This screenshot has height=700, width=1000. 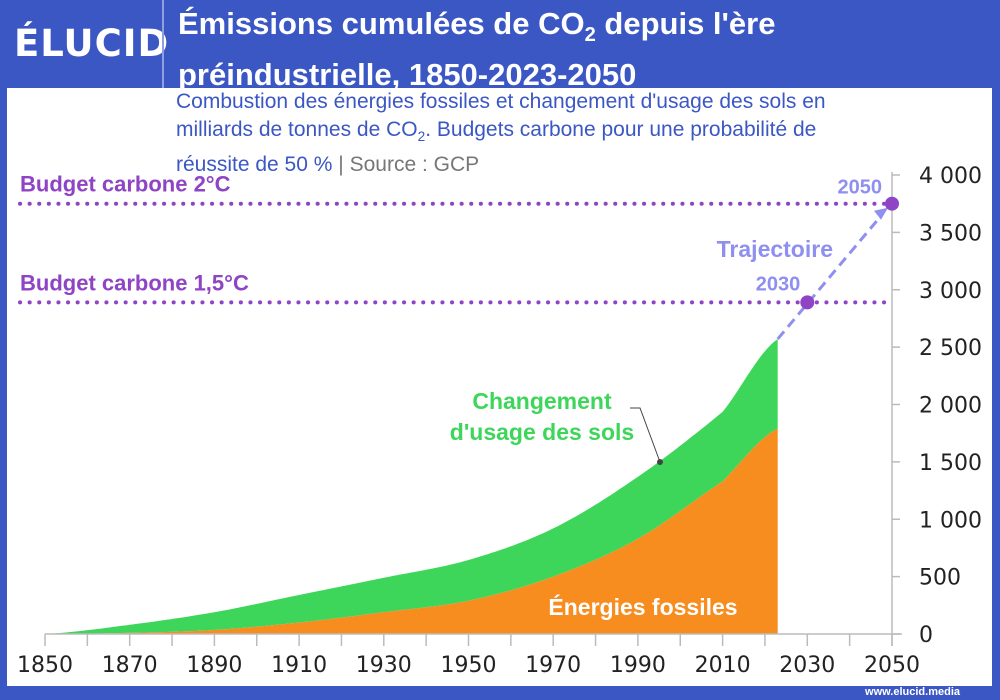 What do you see at coordinates (134, 282) in the screenshot?
I see `budget-label: Budget carbone 1,5°C` at bounding box center [134, 282].